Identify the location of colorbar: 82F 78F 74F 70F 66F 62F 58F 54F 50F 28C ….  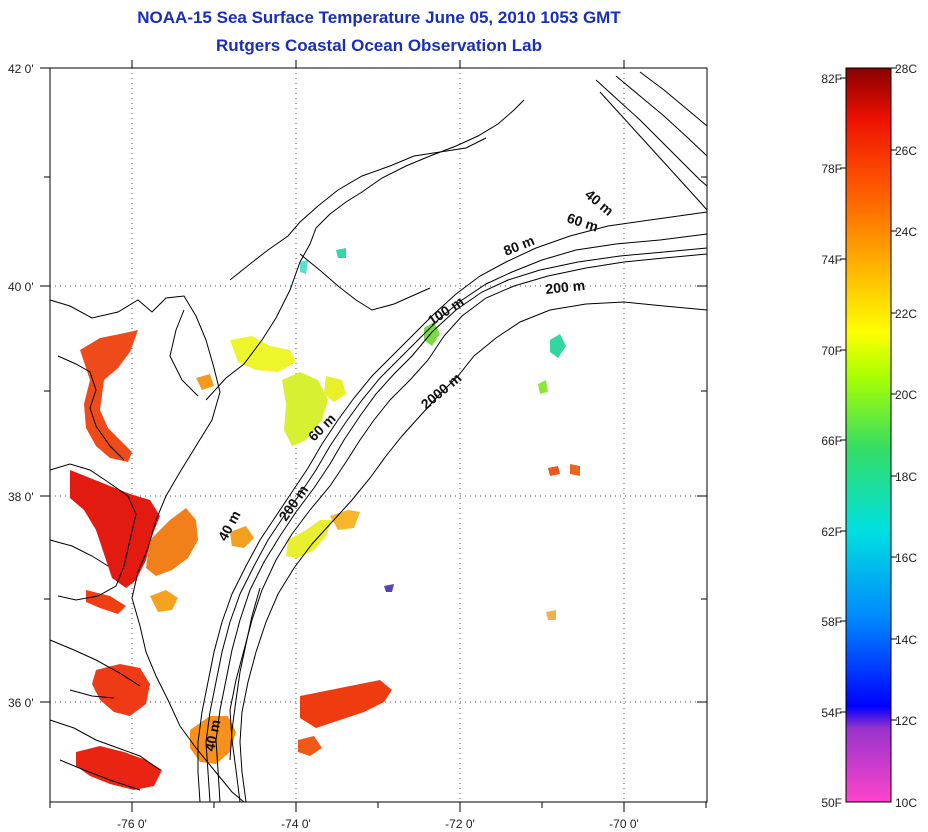
(869, 436).